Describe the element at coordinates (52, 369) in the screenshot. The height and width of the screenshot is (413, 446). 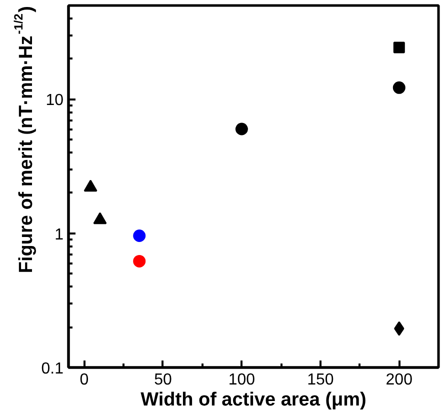
I see `y-tick-label: 0.1` at that location.